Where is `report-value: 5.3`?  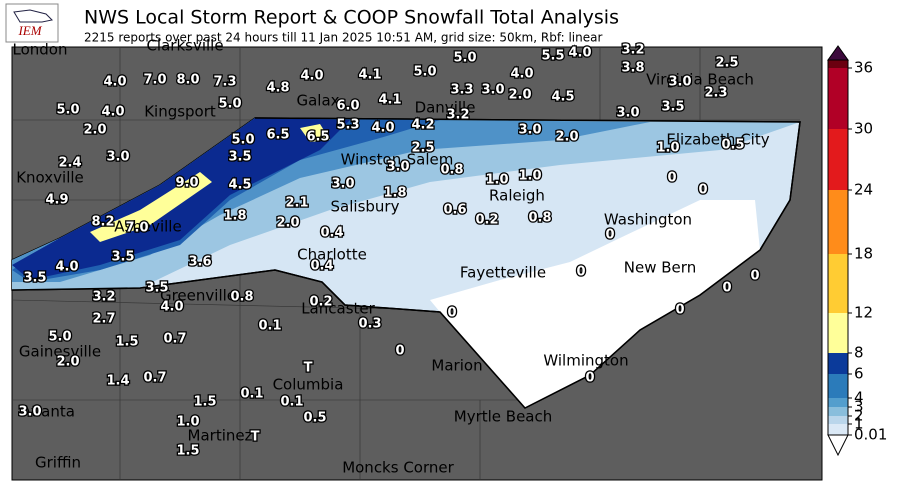
report-value: 5.3 is located at coordinates (347, 125).